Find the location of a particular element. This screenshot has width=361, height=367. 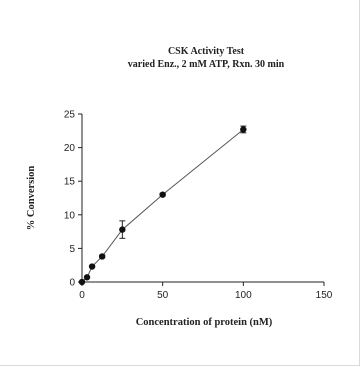

y-tick-label: 25 is located at coordinates (70, 115).